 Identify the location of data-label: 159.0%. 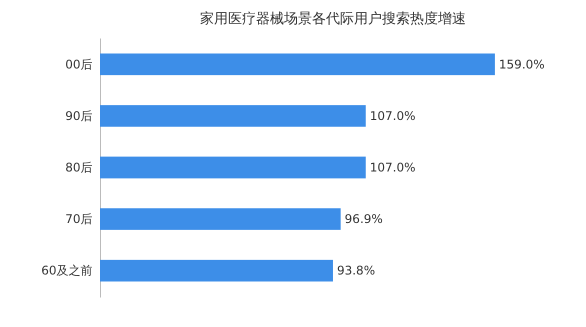
(521, 64).